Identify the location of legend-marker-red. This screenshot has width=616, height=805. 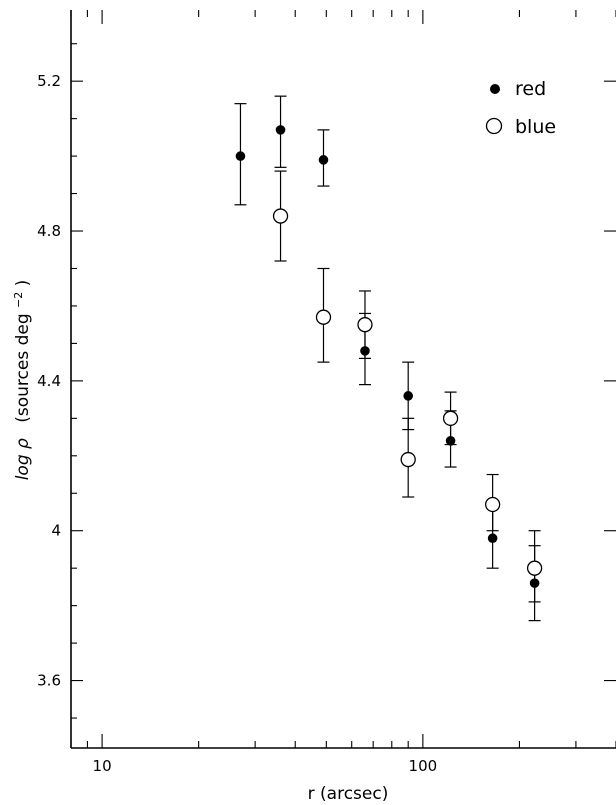
(495, 89).